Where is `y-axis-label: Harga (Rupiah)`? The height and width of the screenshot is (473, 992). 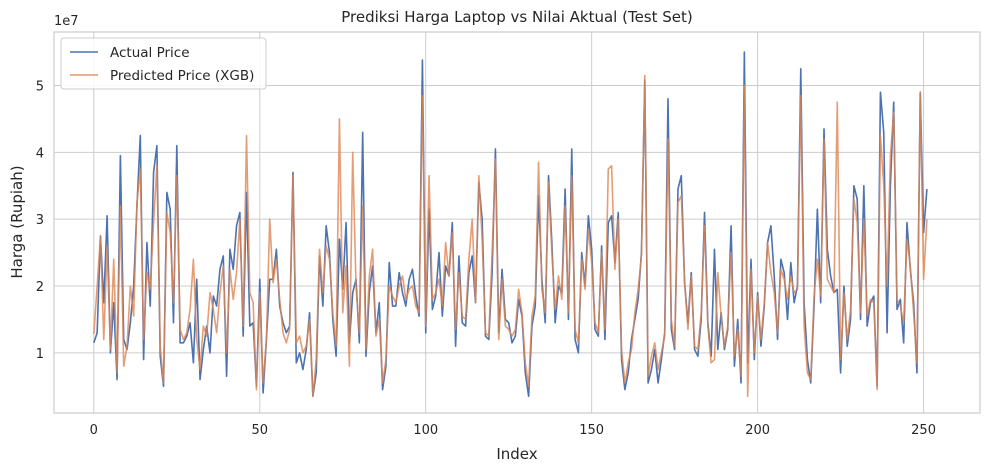 y-axis-label: Harga (Rupiah) is located at coordinates (17, 221).